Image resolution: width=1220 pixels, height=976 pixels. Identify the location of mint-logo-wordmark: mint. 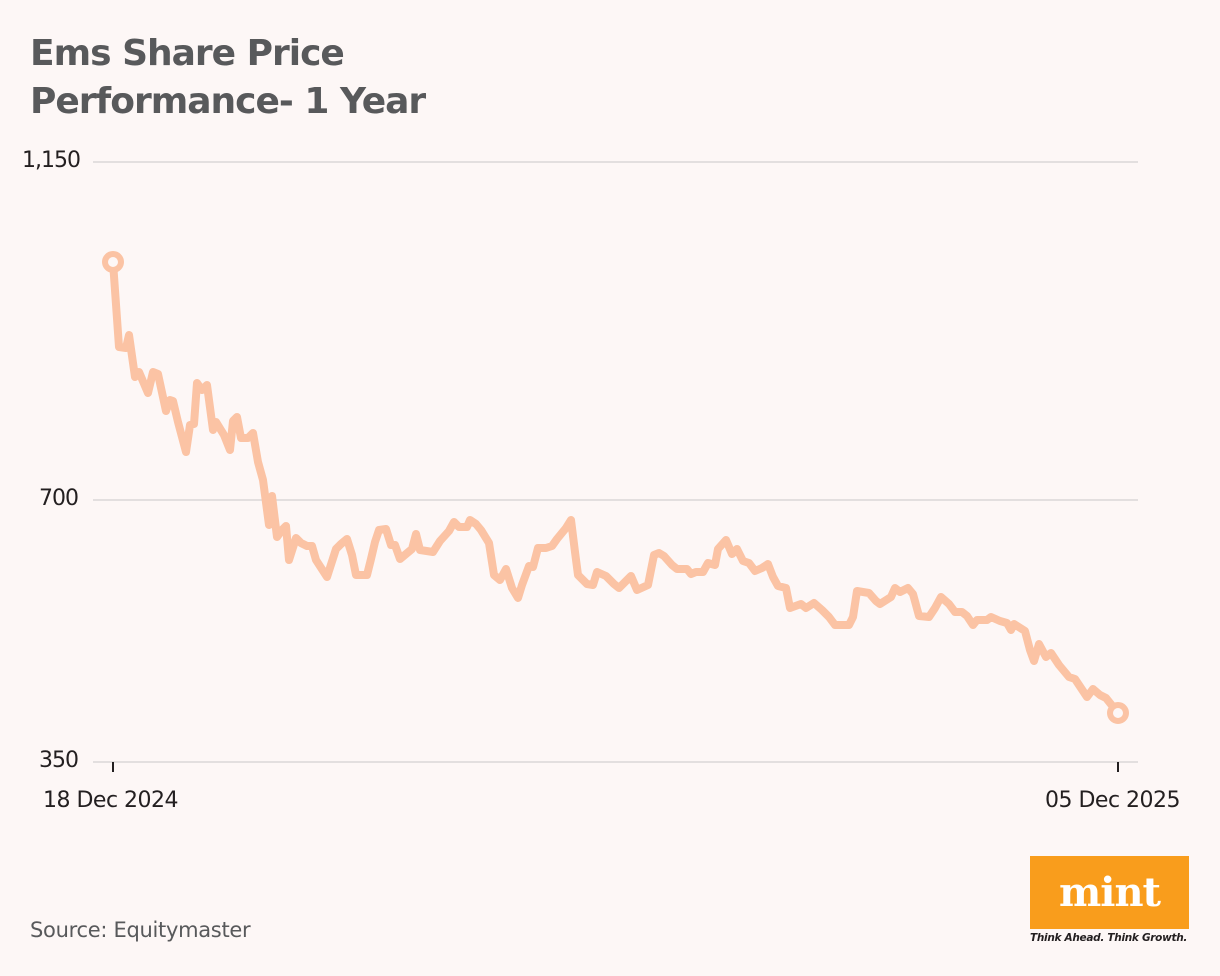
(1109, 892).